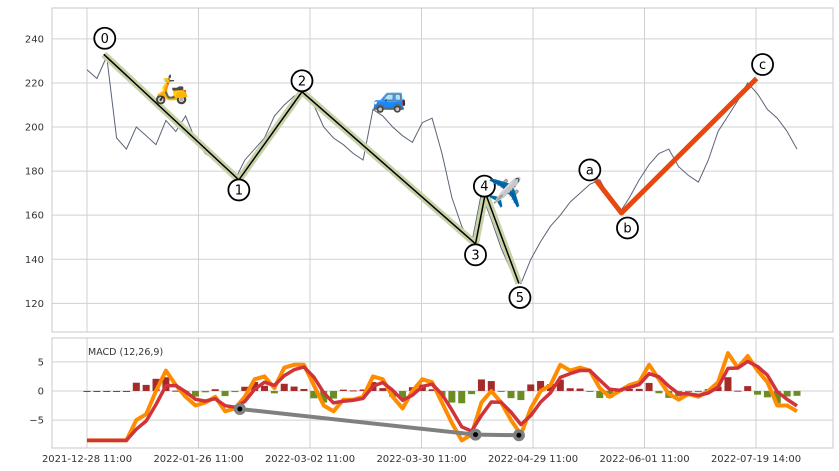 The width and height of the screenshot is (839, 471). I want to click on y-tick-label: −5, so click(36, 421).